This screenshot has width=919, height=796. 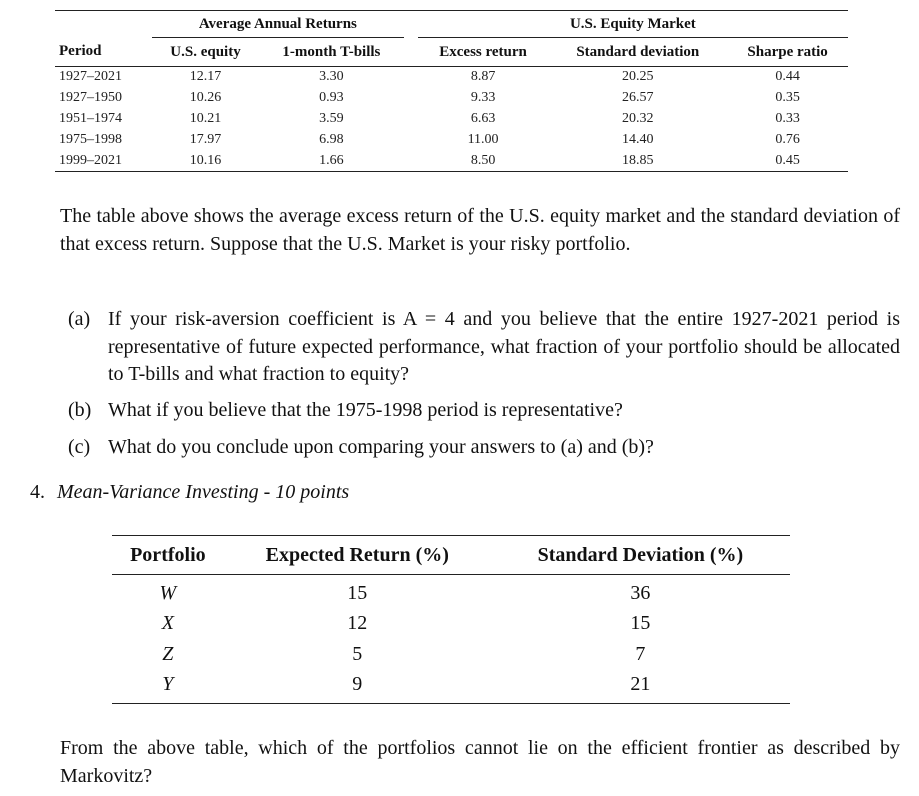 What do you see at coordinates (205, 118) in the screenshot?
I see `equity-cell: 10.21` at bounding box center [205, 118].